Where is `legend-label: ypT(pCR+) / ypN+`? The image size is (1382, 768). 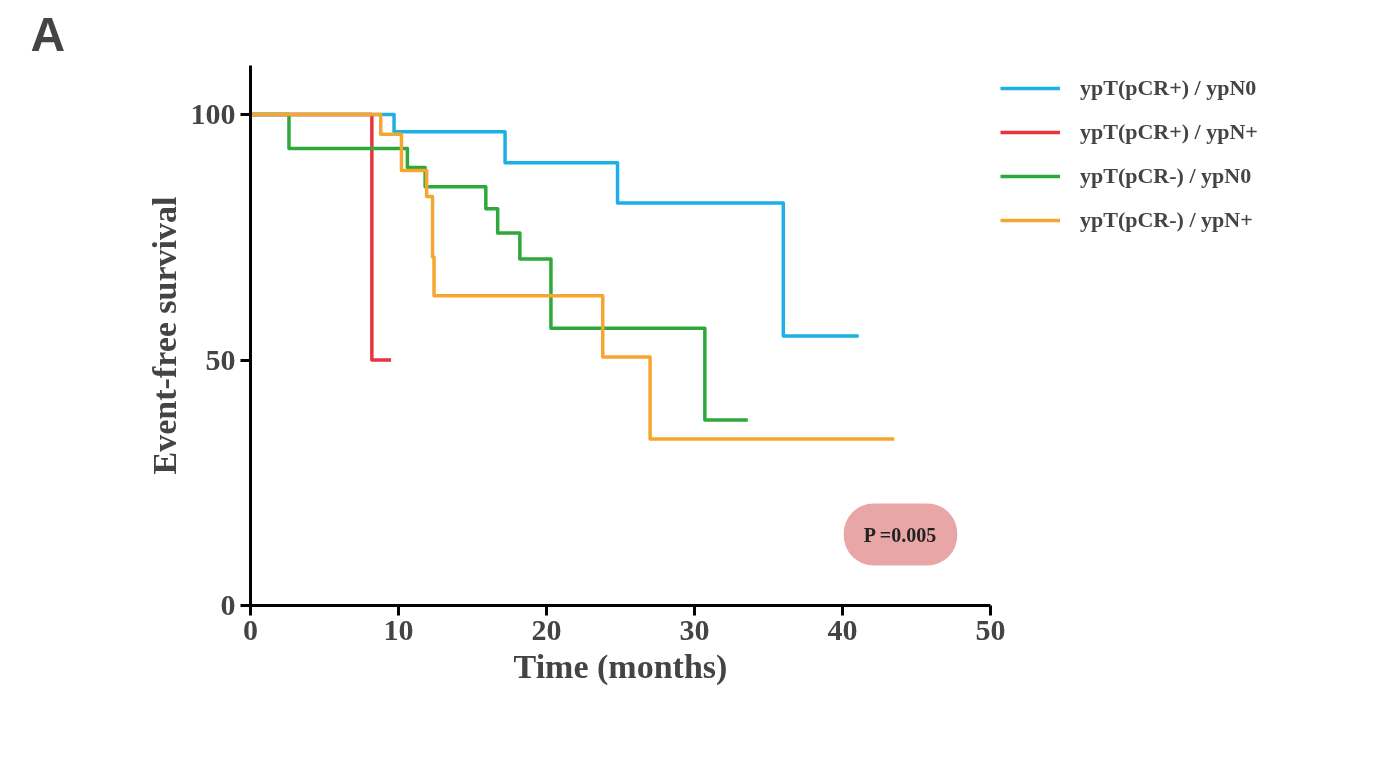 legend-label: ypT(pCR+) / ypN+ is located at coordinates (1169, 132).